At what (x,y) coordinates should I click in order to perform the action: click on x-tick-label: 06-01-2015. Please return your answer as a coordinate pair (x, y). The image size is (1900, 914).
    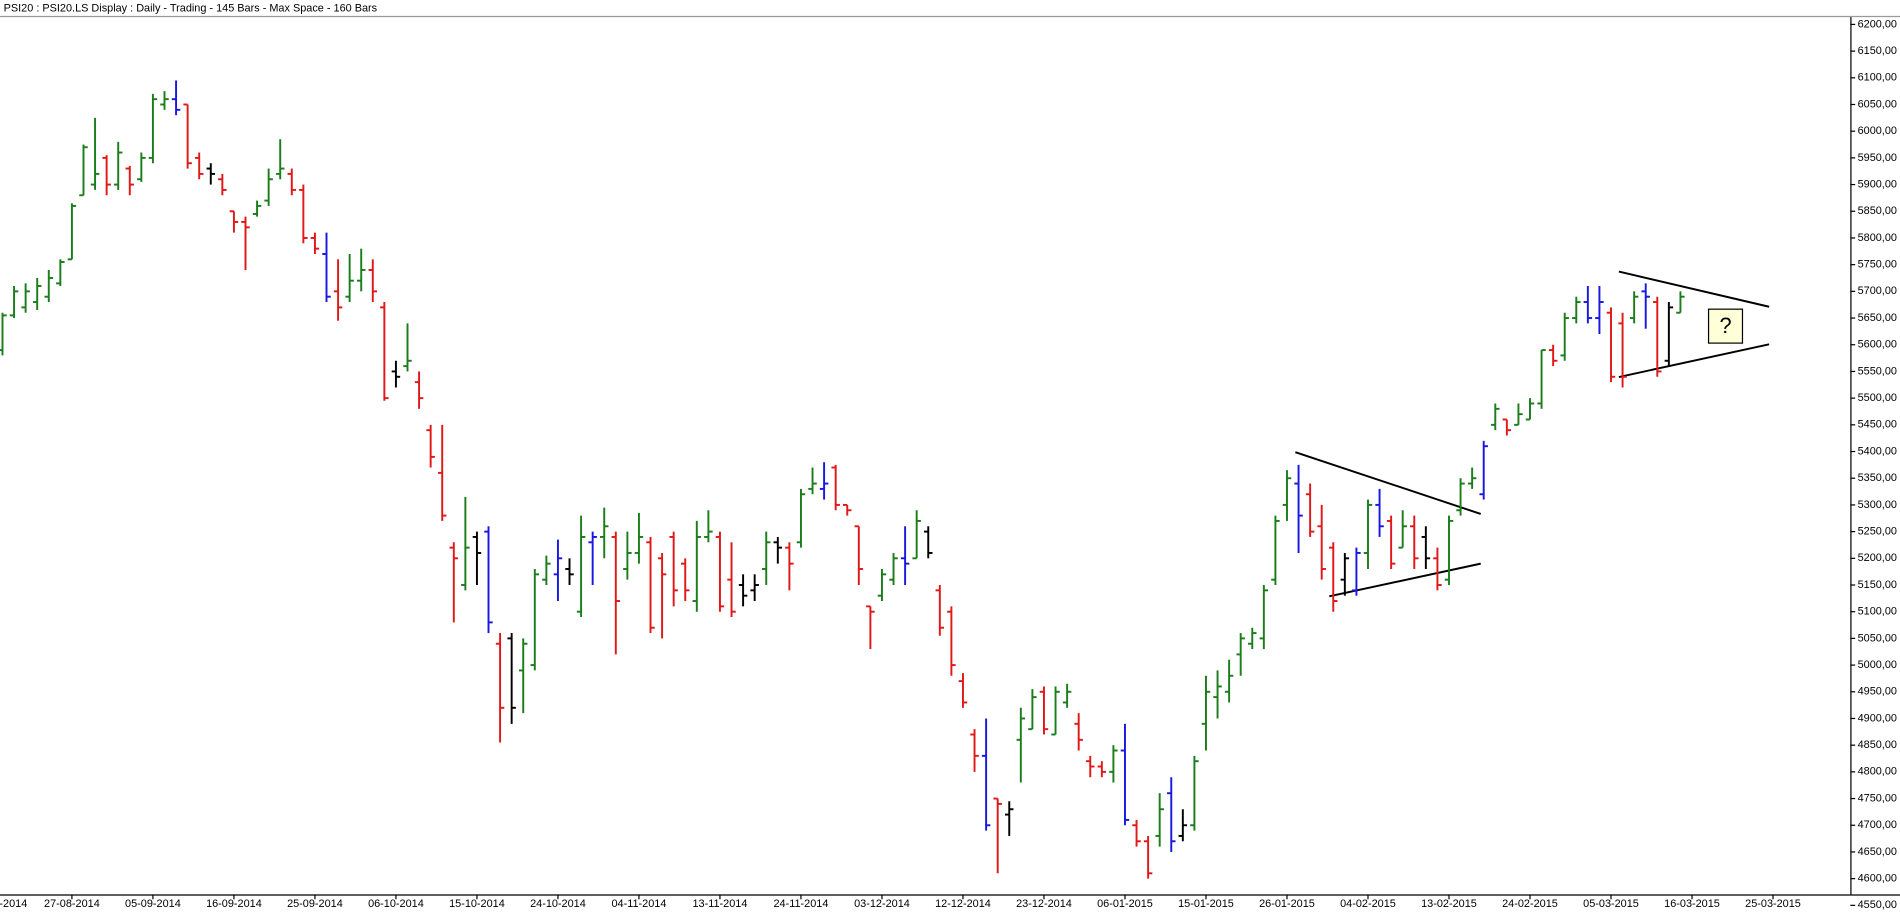
    Looking at the image, I should click on (1125, 904).